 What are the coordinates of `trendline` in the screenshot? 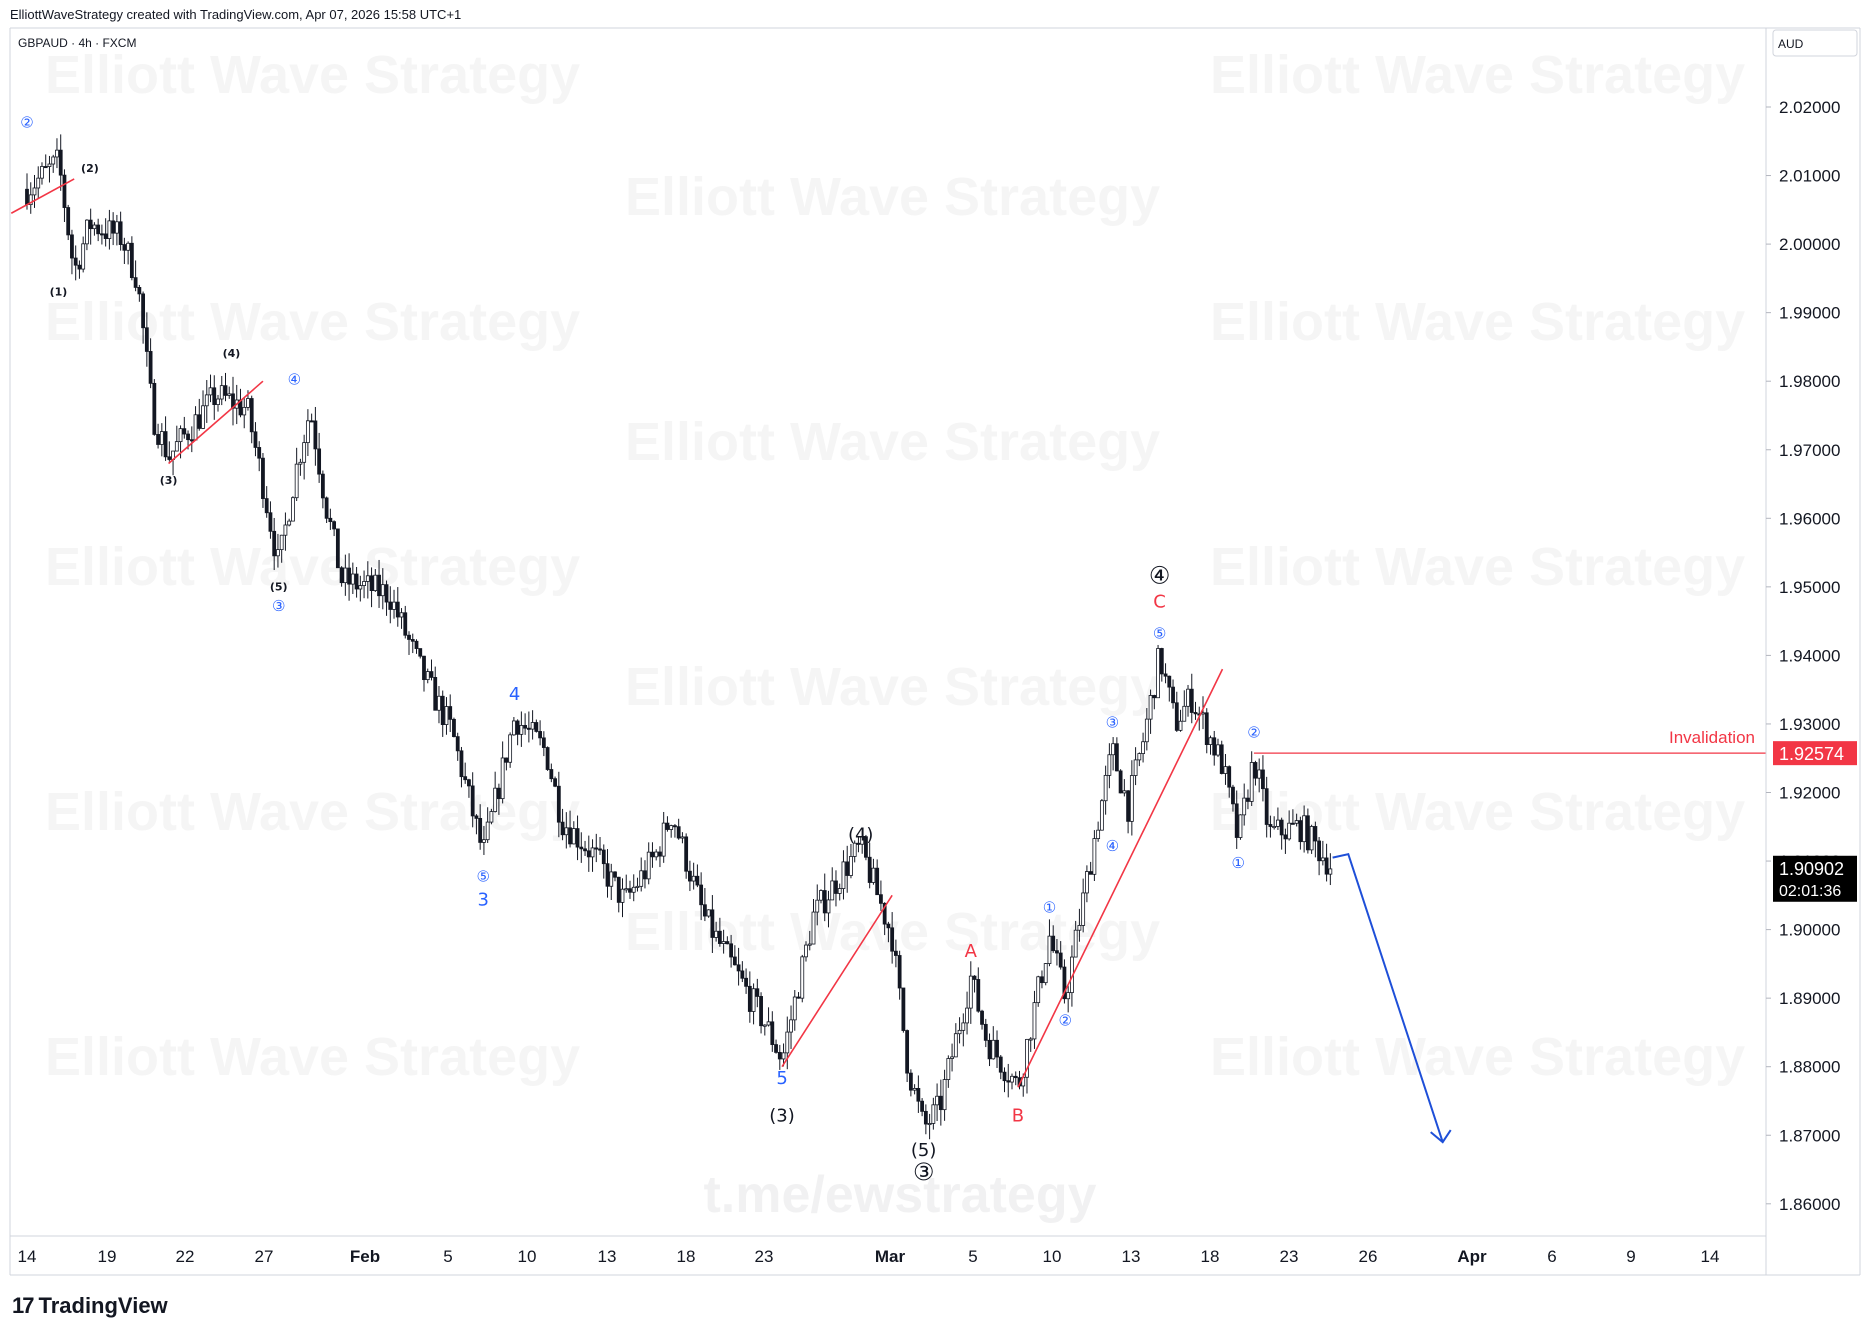 It's located at (837, 981).